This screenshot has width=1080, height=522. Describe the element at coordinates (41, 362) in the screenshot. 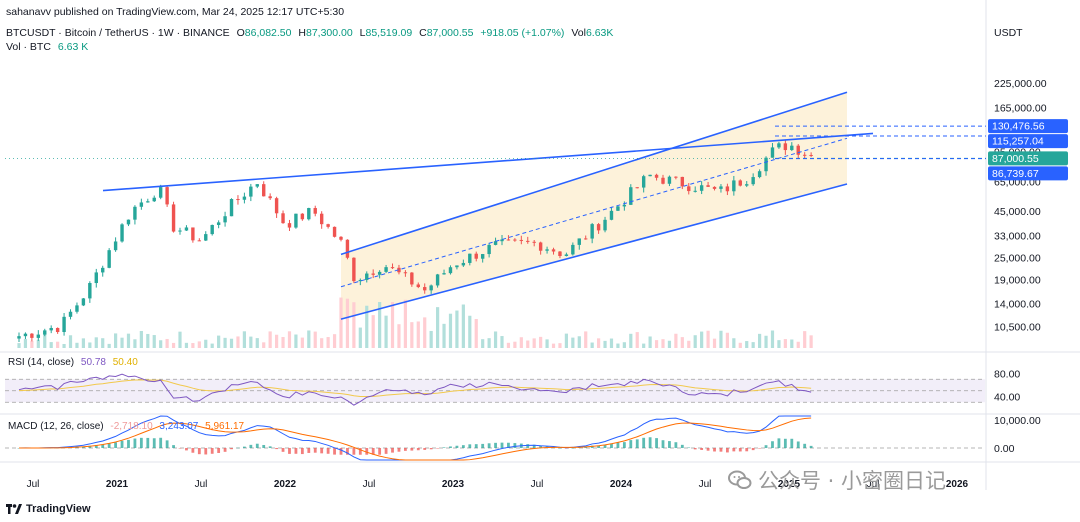

I see `rsi-title: RSI (14, close)` at that location.